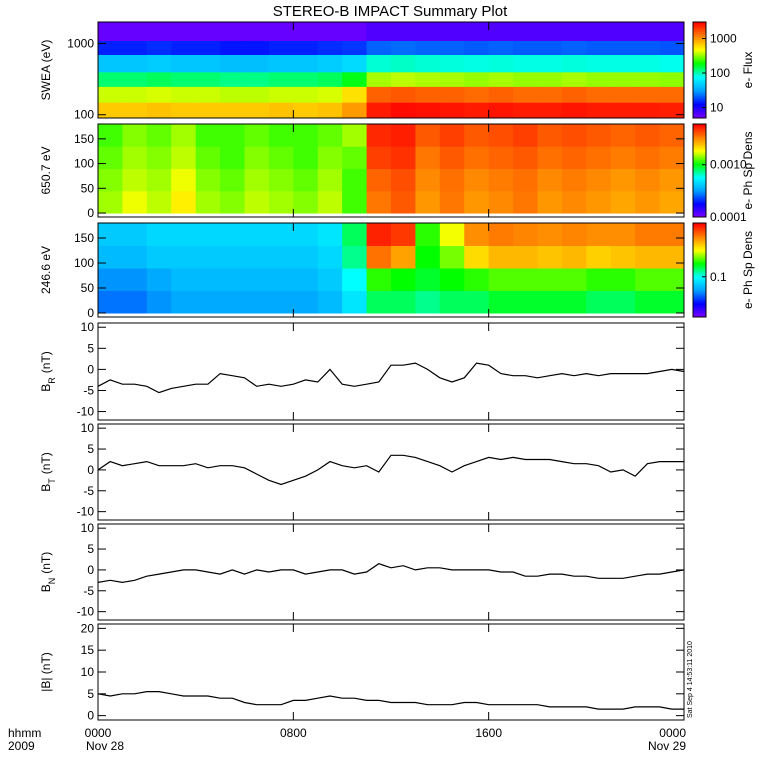  I want to click on y-label-sub: R, so click(52, 380).